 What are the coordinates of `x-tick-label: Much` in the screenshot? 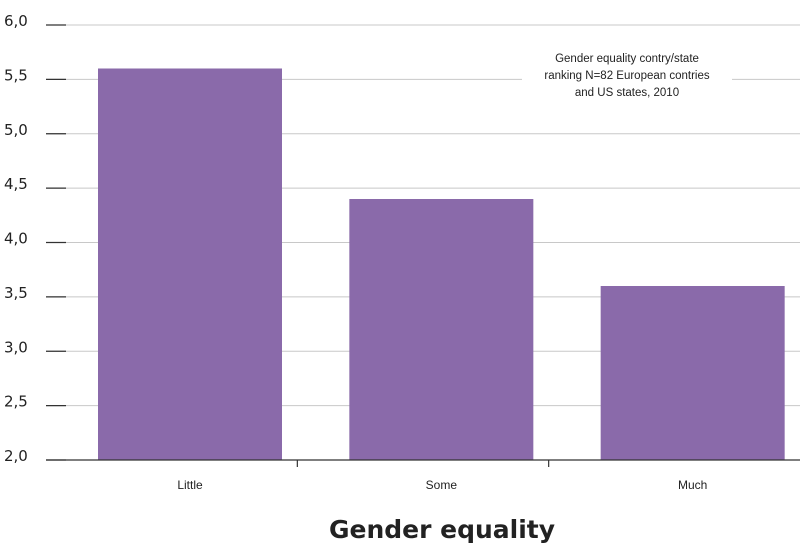 It's located at (692, 485).